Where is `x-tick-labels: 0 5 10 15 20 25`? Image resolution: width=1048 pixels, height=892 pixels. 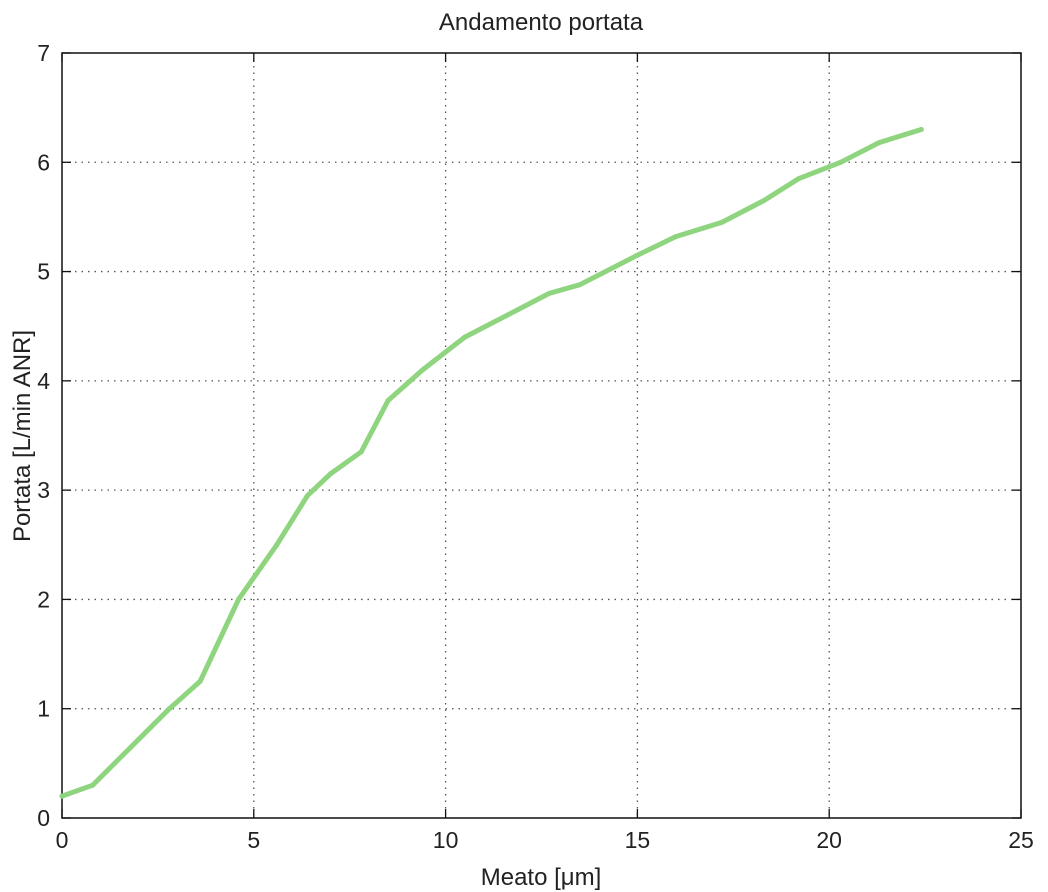 x-tick-labels: 0 5 10 15 20 25 is located at coordinates (545, 840).